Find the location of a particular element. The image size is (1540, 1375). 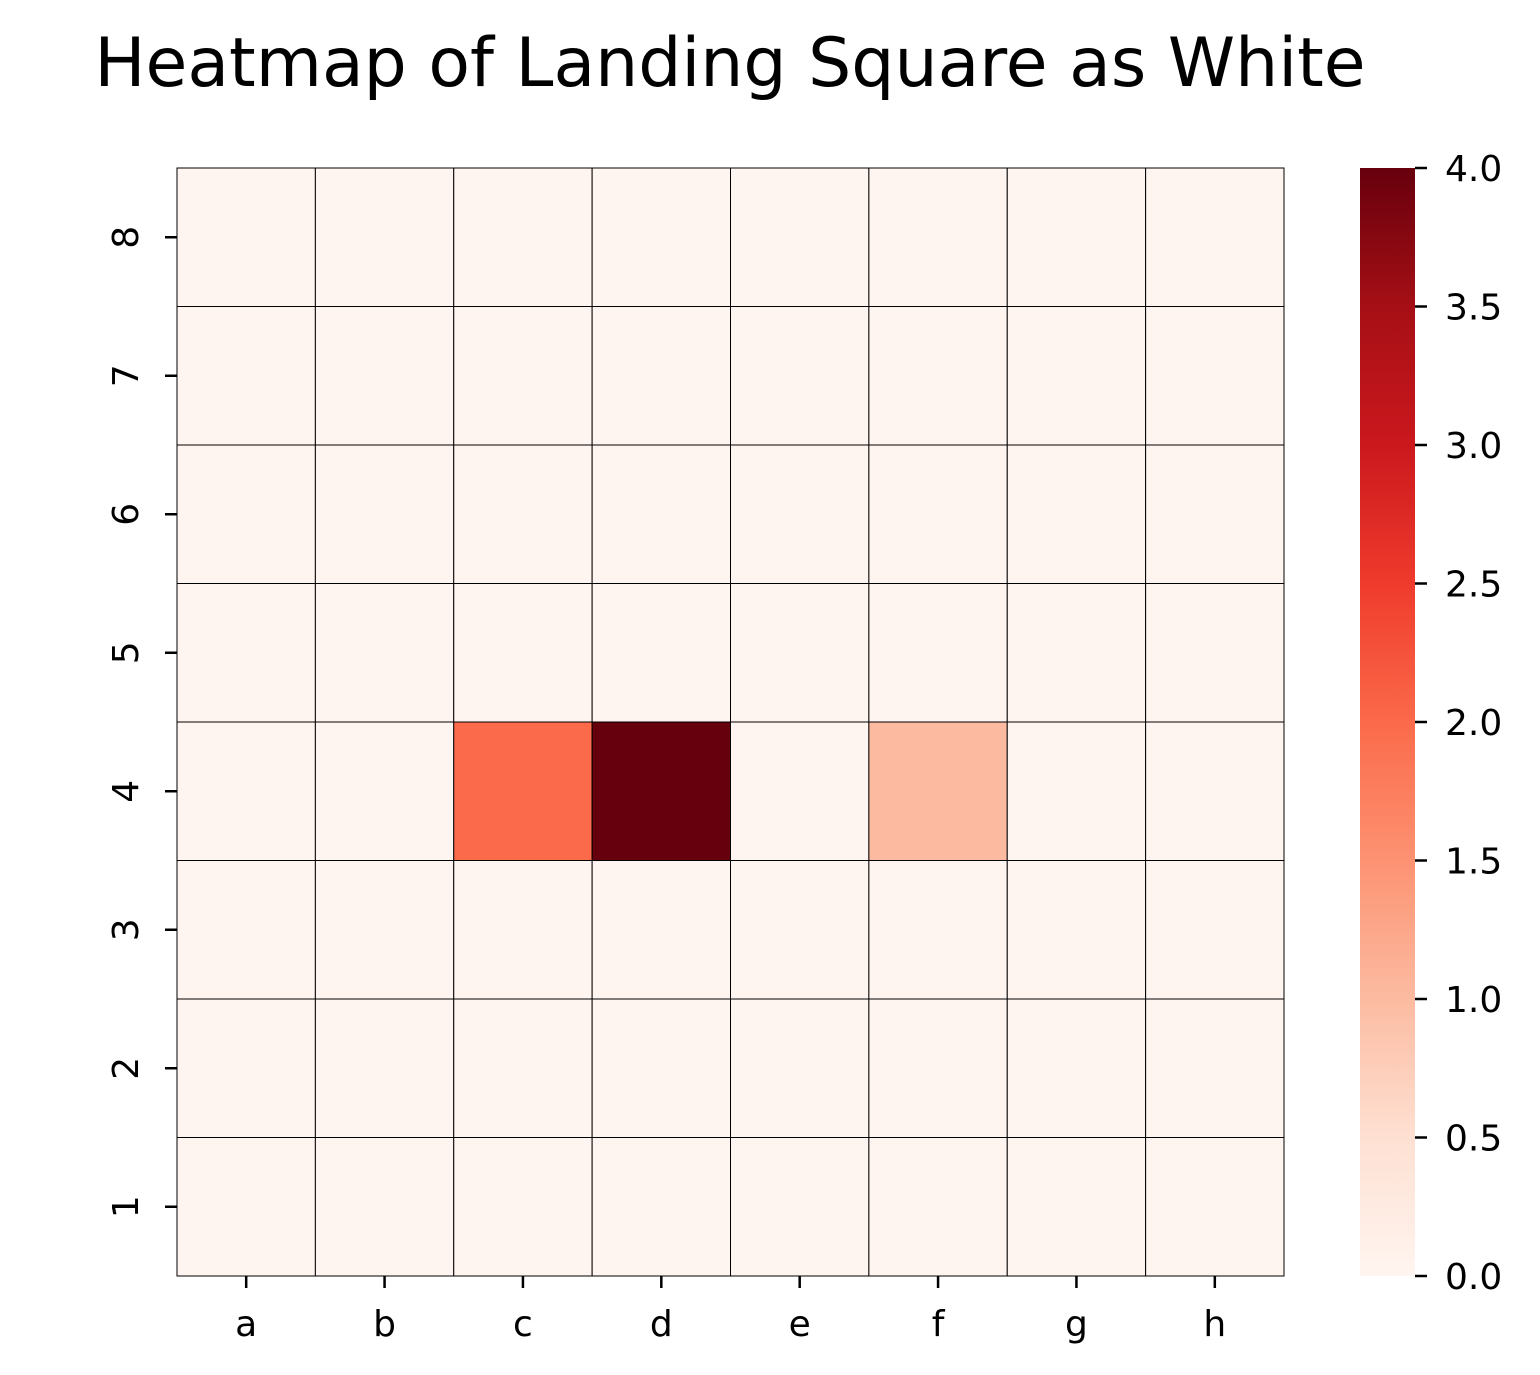

colorbar: 0.0 0.5 1.0 1.5 2.0 2.5 3.0 3.5 4.0 is located at coordinates (1431, 723).